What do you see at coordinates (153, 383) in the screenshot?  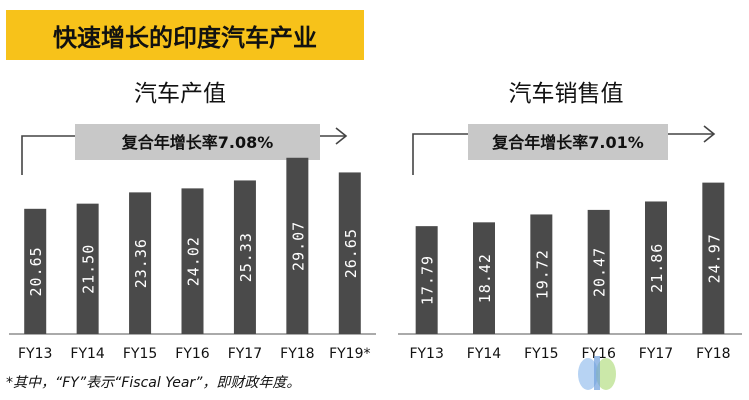 I see `footnote: *其中，“FY”表示“Fiscal Year”，即财政年度。` at bounding box center [153, 383].